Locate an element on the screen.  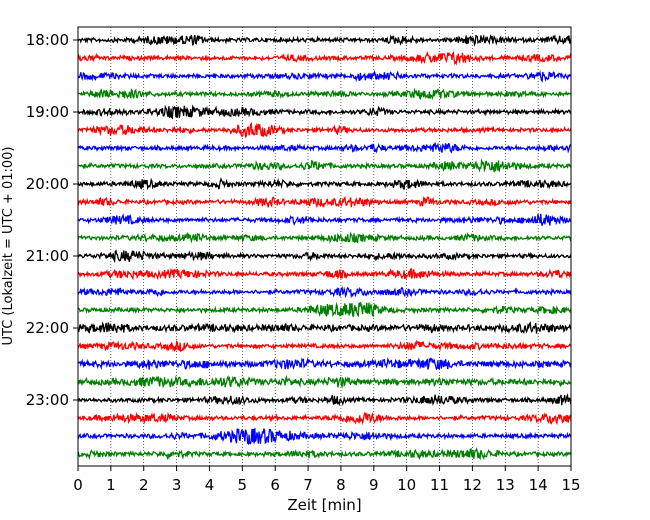
y-tick-label: 23:00 is located at coordinates (47, 400).